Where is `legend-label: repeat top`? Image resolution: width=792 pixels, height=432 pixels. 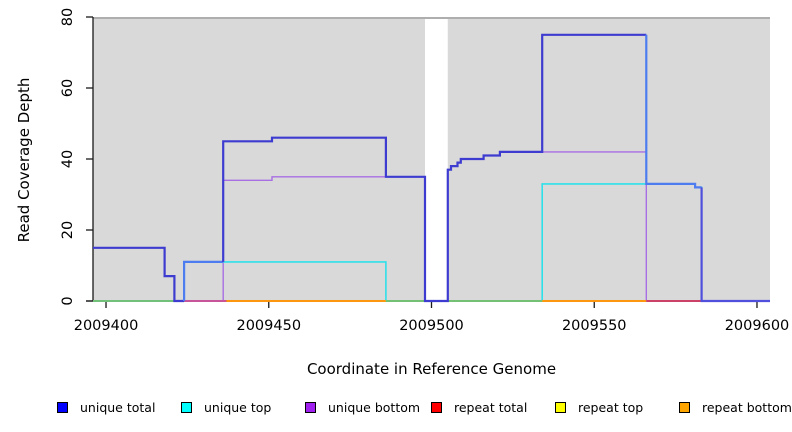 legend-label: repeat top is located at coordinates (611, 407).